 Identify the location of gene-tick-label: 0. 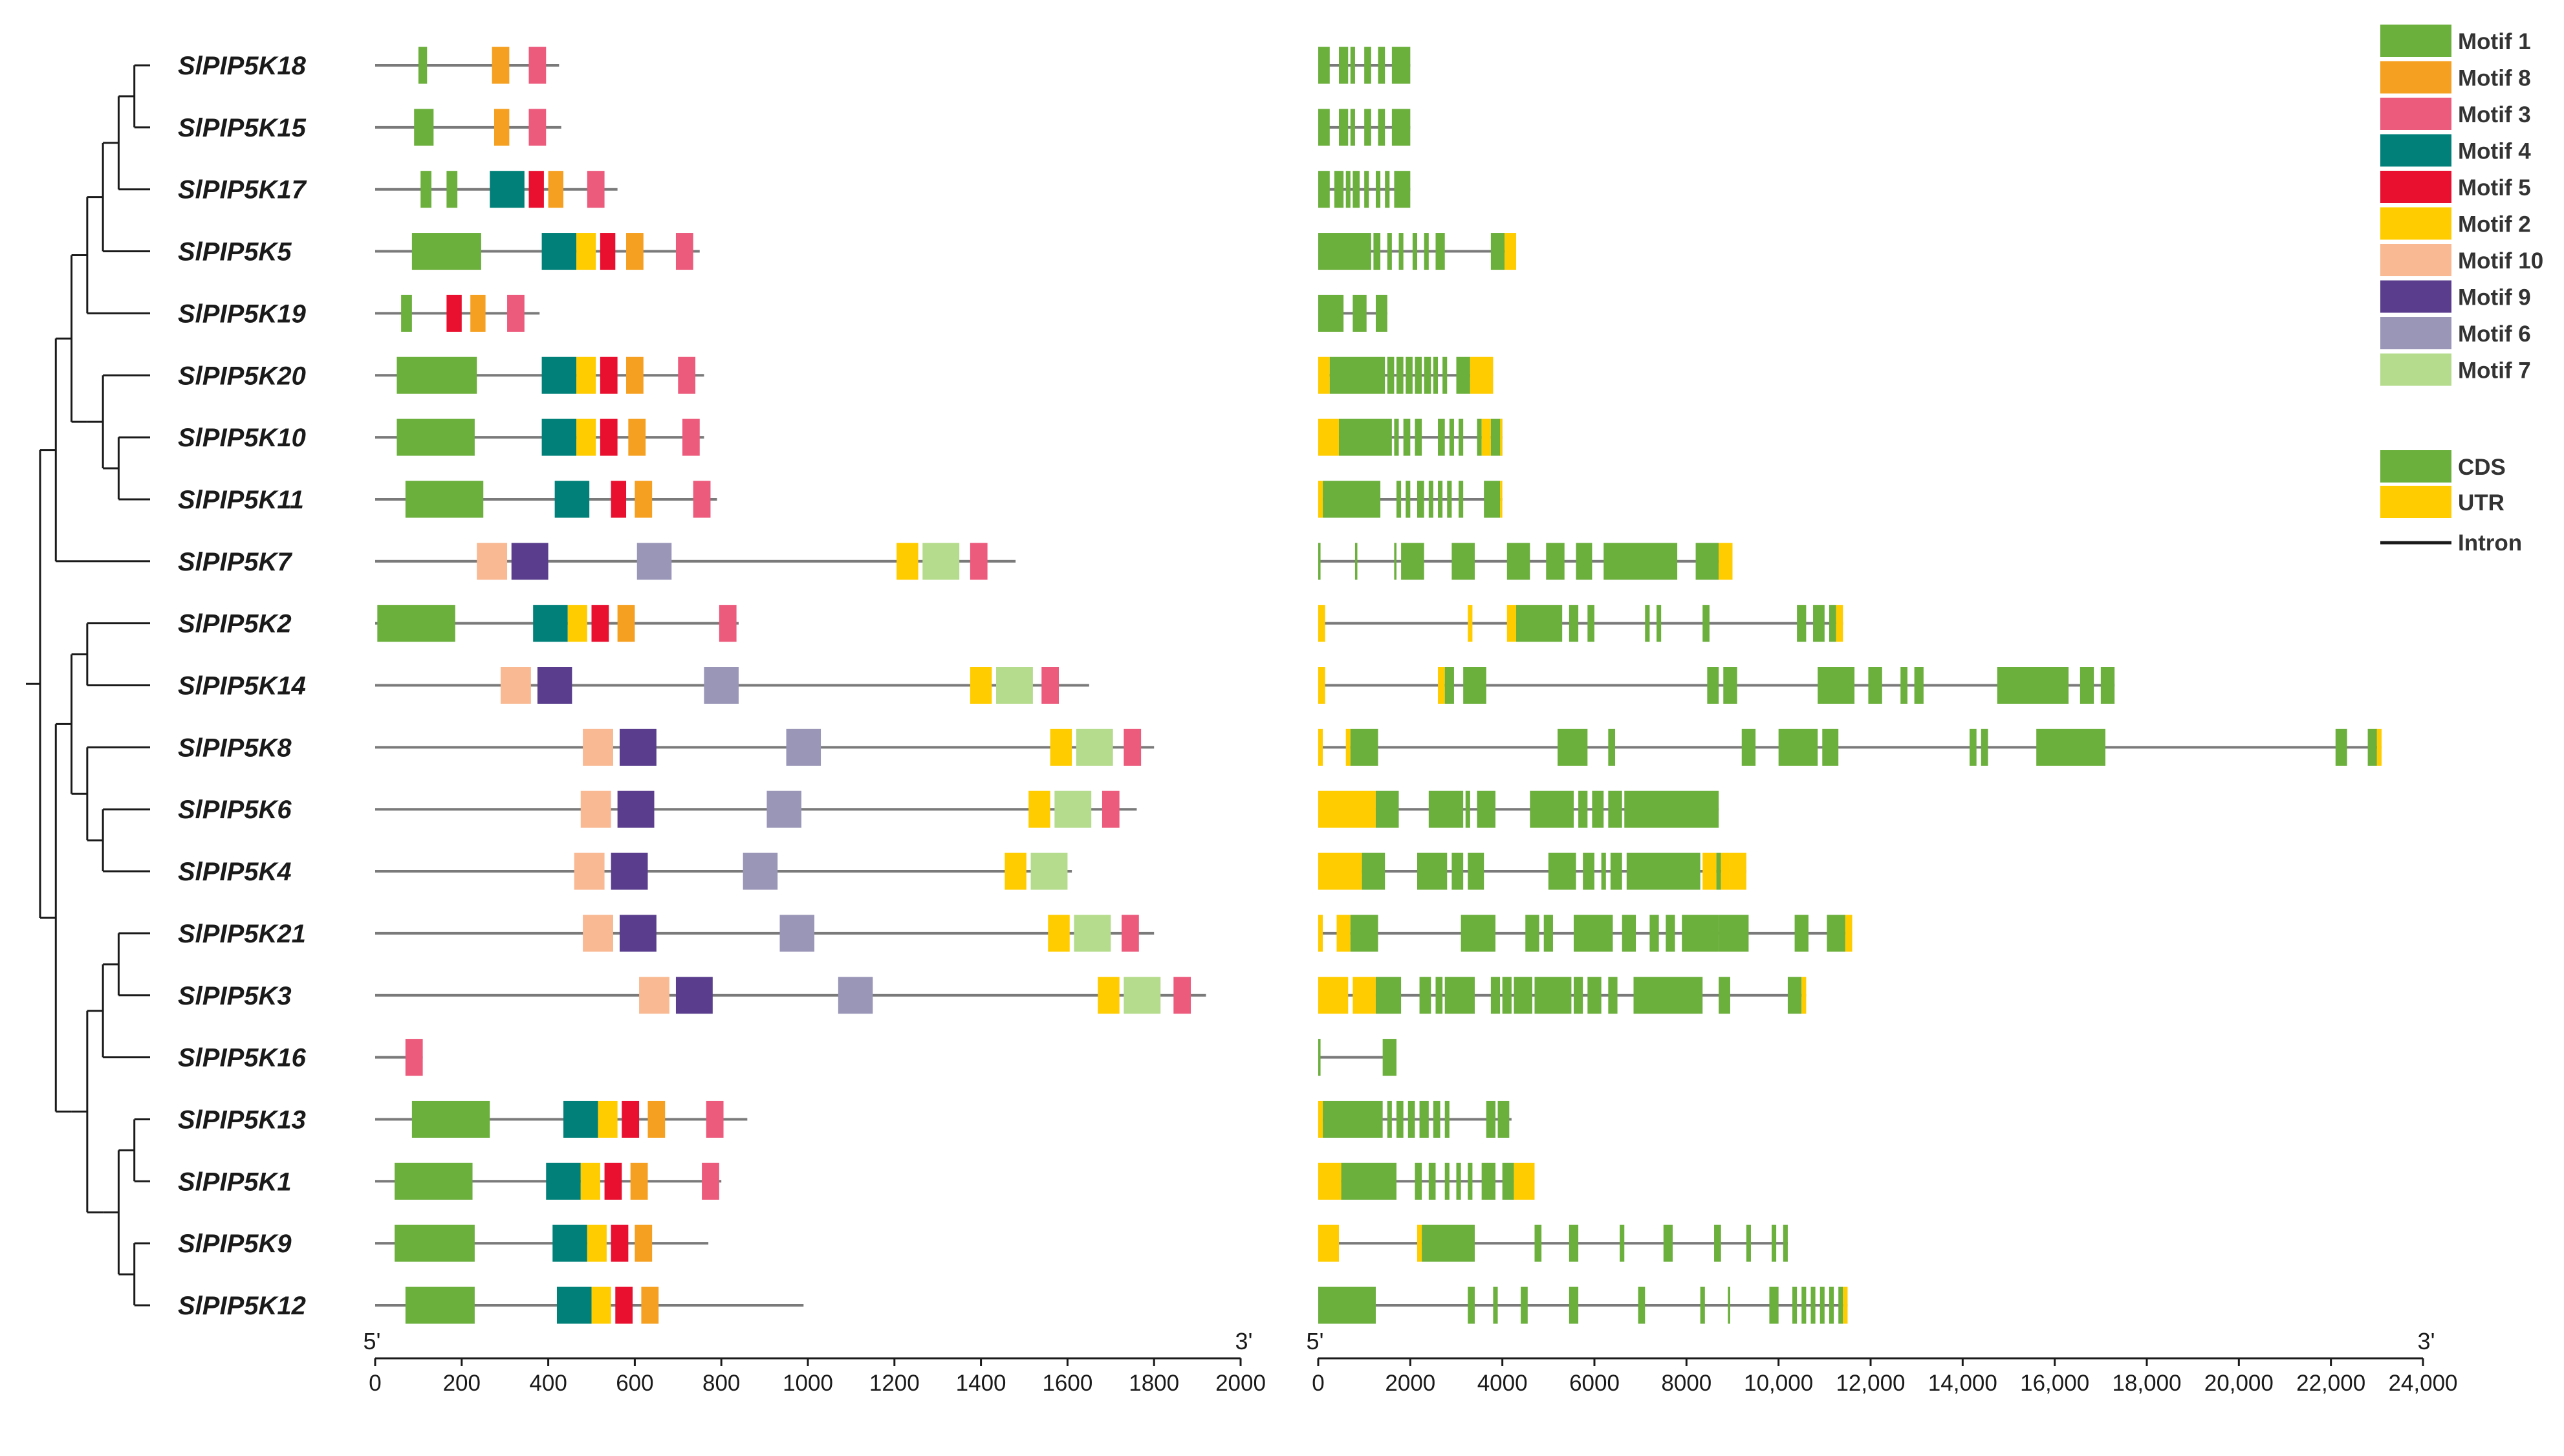
(1318, 1383).